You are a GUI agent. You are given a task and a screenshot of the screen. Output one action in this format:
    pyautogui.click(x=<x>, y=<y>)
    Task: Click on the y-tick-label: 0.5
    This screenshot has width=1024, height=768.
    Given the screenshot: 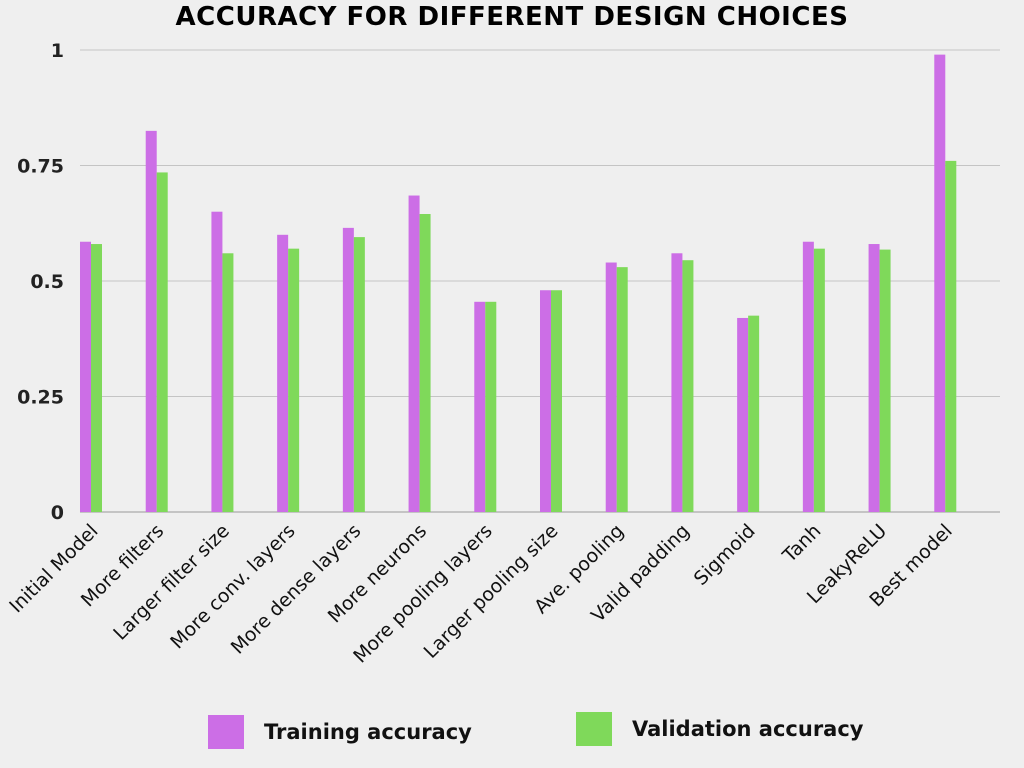 What is the action you would take?
    pyautogui.click(x=47, y=282)
    